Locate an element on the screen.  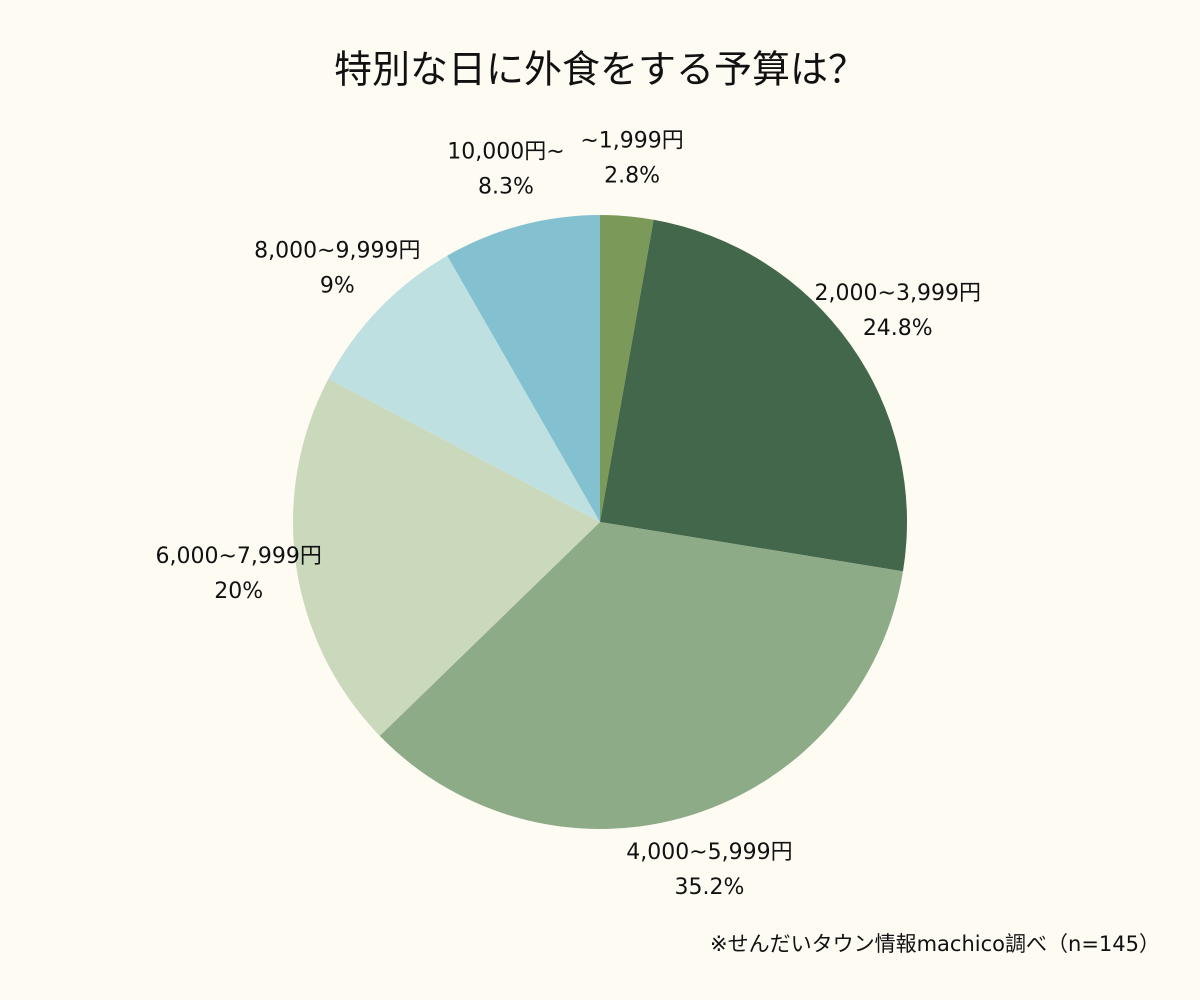
slice-value-label: 20% is located at coordinates (238, 591).